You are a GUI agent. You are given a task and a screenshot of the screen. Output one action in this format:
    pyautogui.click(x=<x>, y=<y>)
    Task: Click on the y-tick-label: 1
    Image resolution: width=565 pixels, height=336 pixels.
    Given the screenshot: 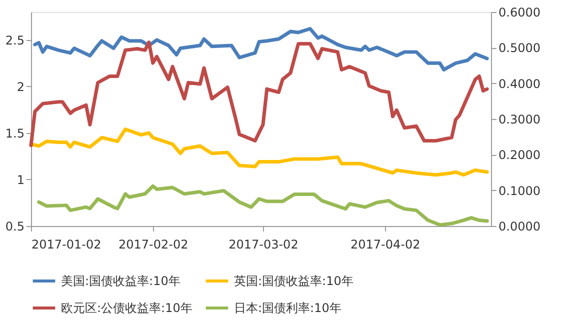 What is the action you would take?
    pyautogui.click(x=20, y=179)
    